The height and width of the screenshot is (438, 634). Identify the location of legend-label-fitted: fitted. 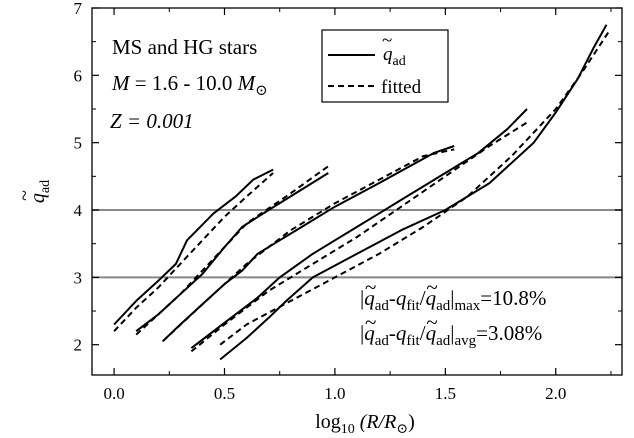
(401, 87).